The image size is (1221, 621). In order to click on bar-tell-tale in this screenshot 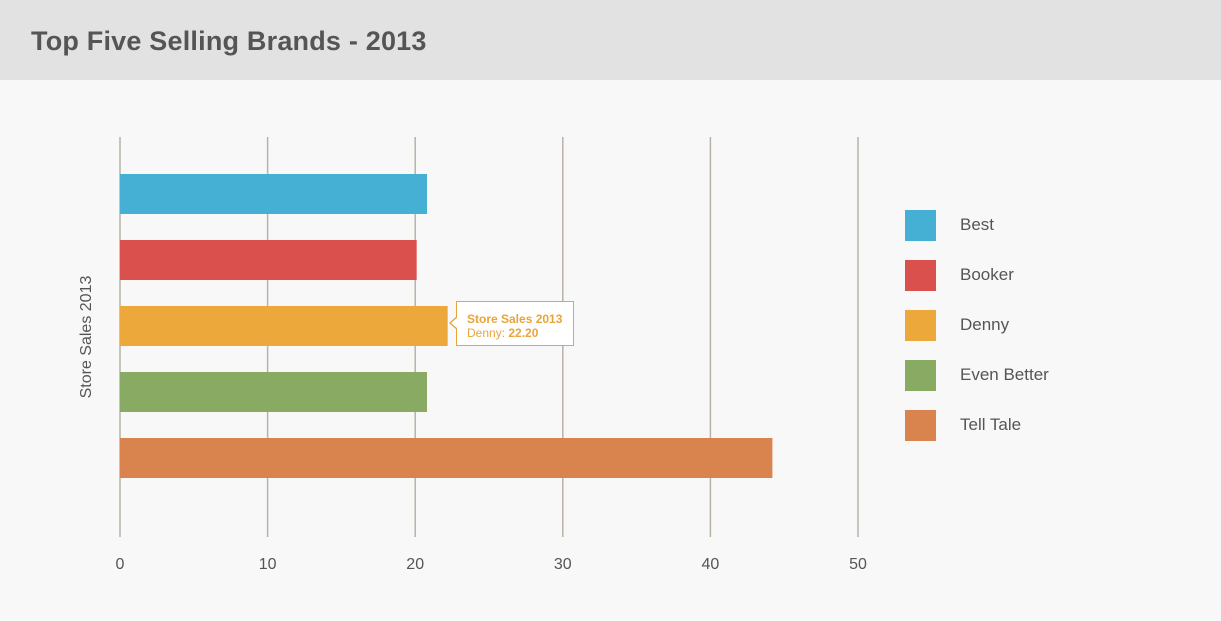, I will do `click(446, 458)`.